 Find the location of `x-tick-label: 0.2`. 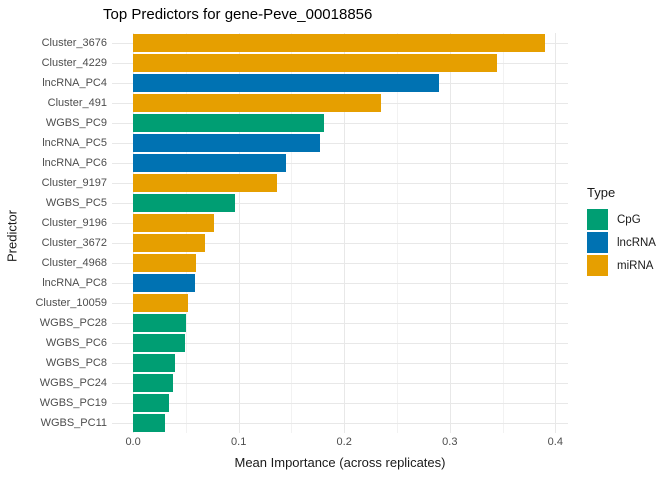

x-tick-label: 0.2 is located at coordinates (344, 442).